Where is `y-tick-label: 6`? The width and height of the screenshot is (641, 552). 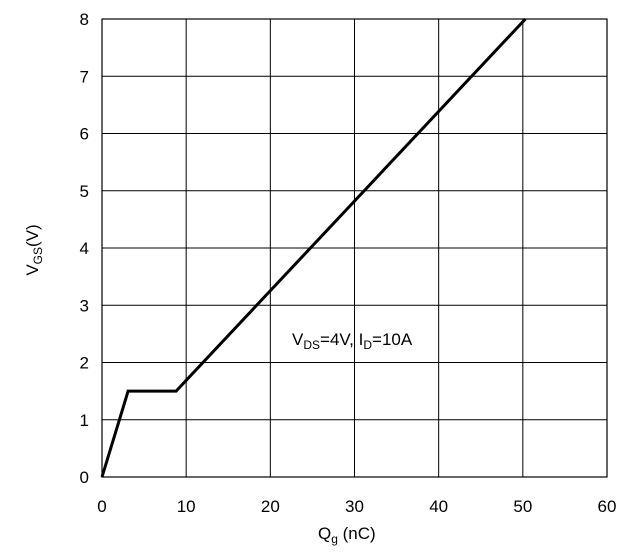
y-tick-label: 6 is located at coordinates (84, 134).